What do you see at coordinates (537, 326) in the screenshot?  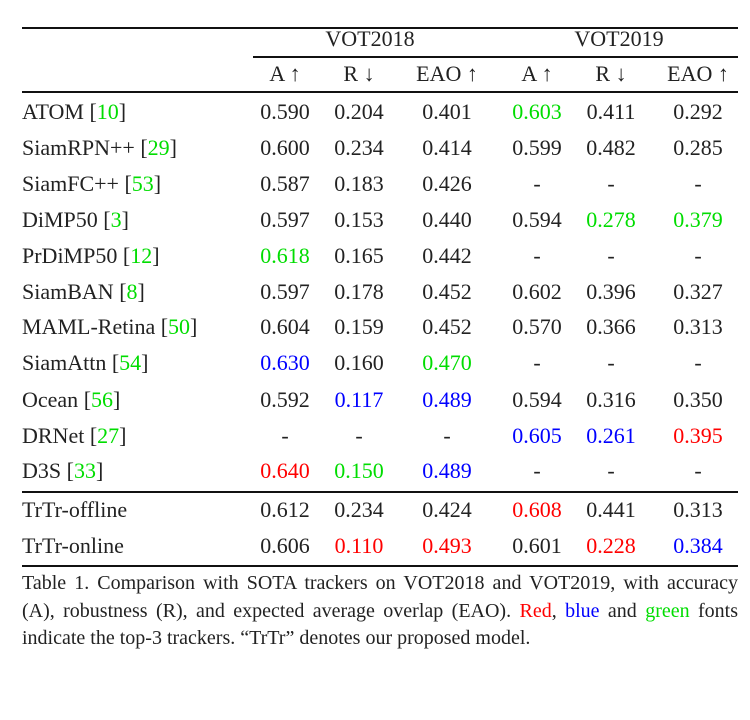 I see `table-cell: 0.570` at bounding box center [537, 326].